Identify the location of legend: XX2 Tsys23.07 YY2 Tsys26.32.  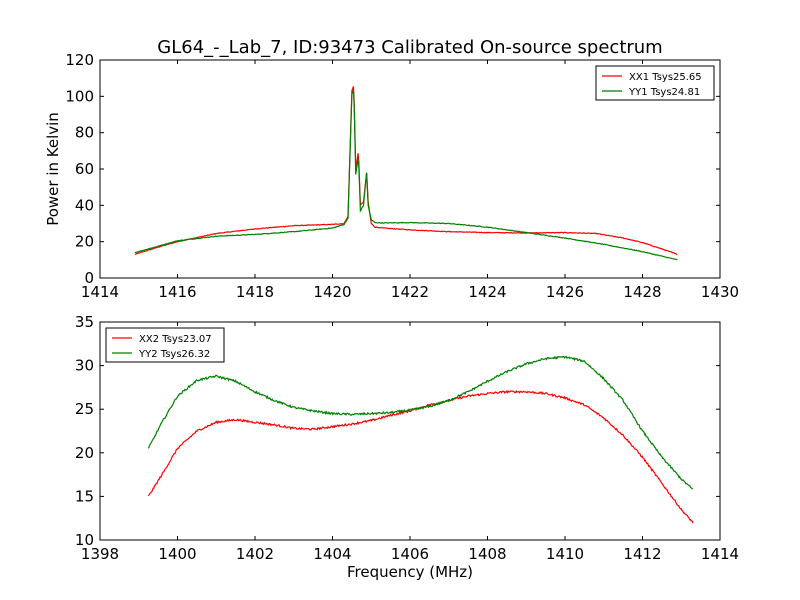
(165, 345).